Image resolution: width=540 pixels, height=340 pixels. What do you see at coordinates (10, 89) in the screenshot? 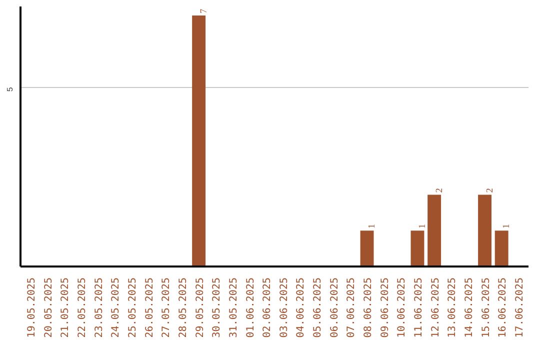
I see `y-tick-label: 5` at bounding box center [10, 89].